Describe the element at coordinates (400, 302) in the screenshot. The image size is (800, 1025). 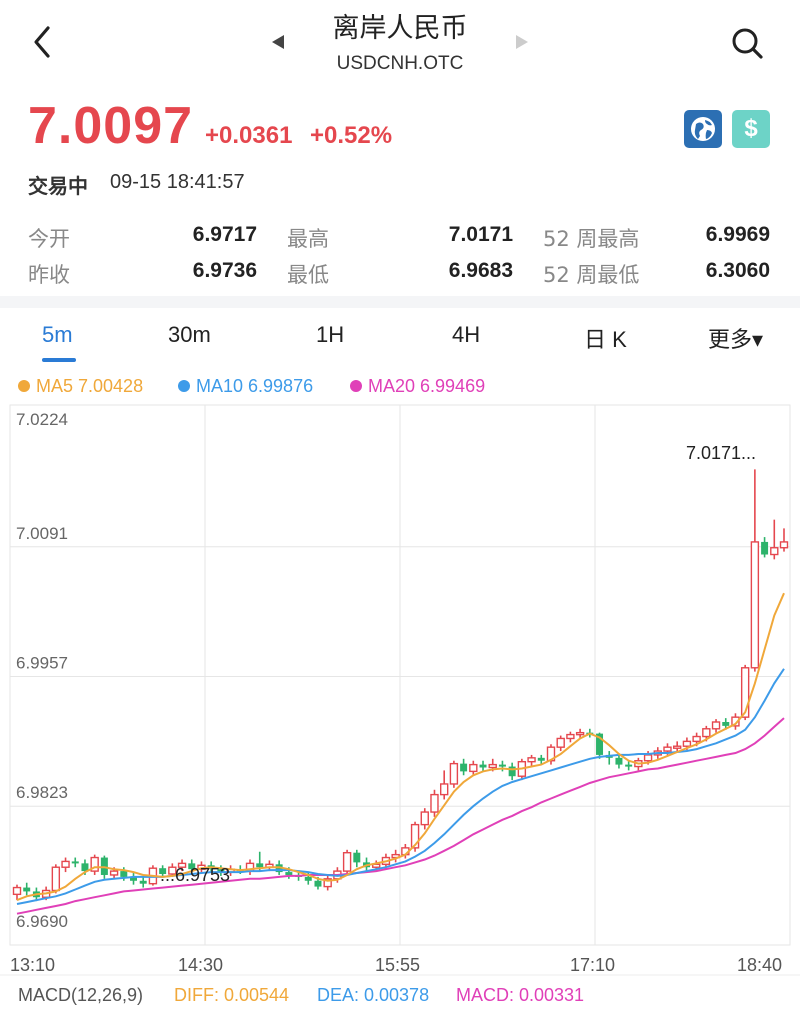
I see `section-divider` at that location.